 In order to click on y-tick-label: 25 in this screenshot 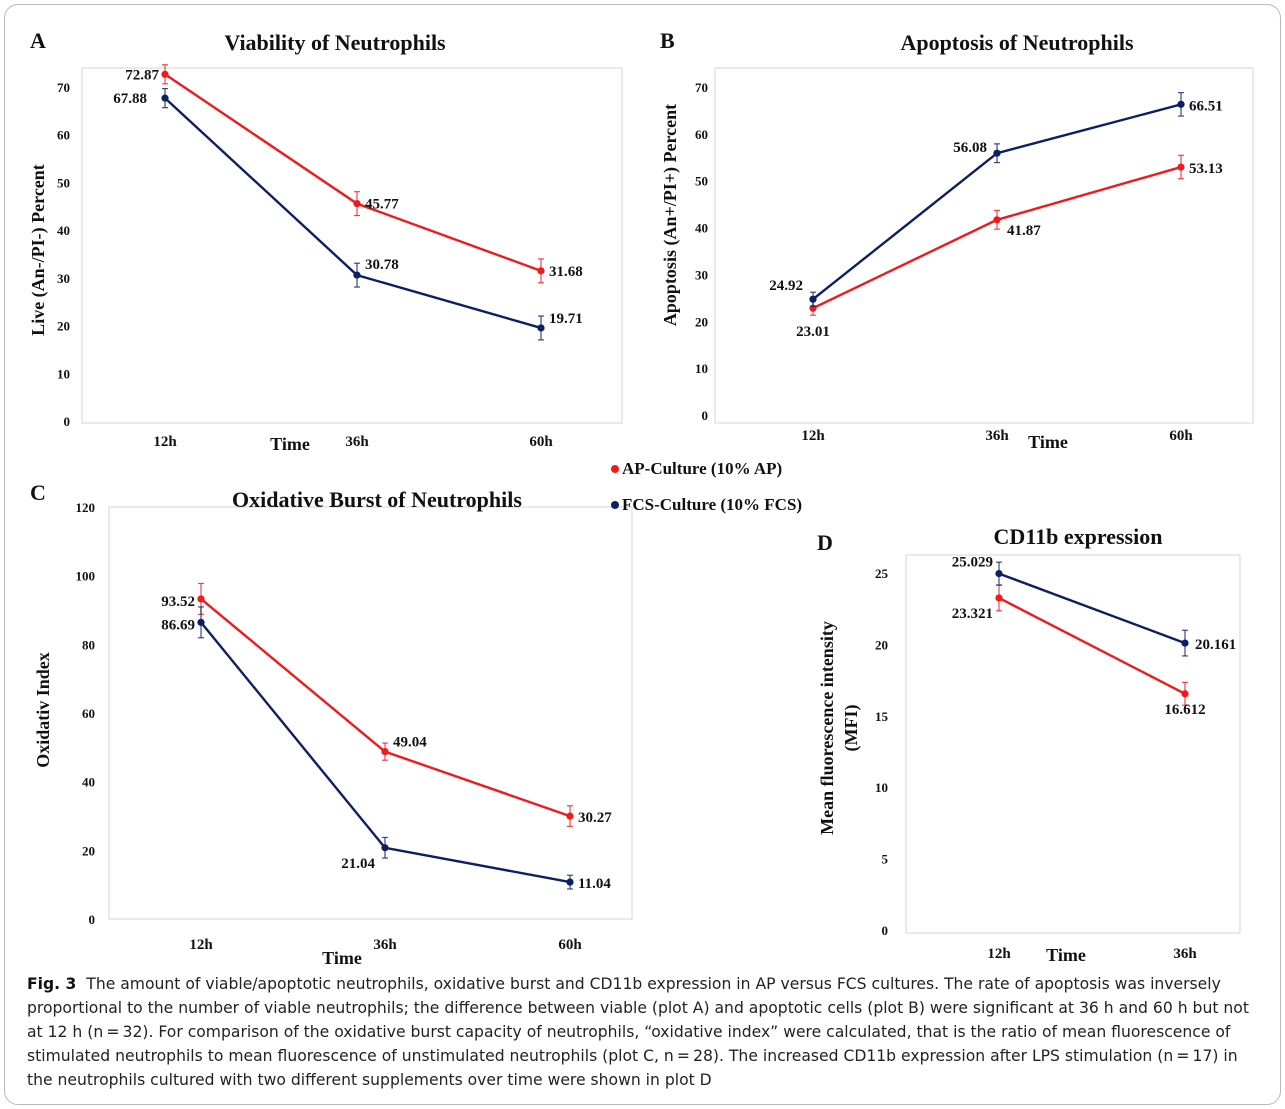, I will do `click(882, 573)`.